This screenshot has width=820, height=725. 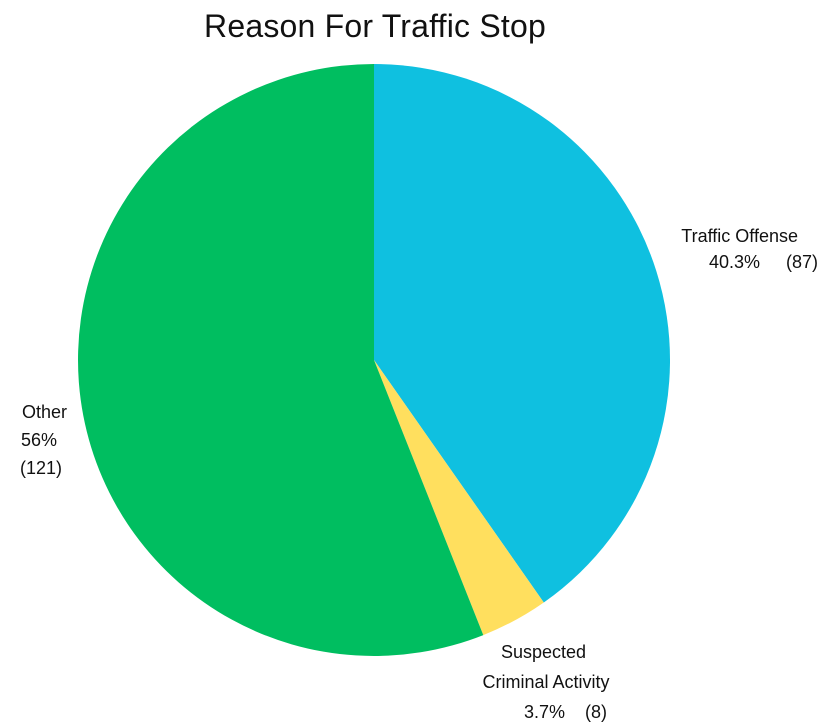 I want to click on label-suspected-name-line1: Suspected, so click(x=543, y=652).